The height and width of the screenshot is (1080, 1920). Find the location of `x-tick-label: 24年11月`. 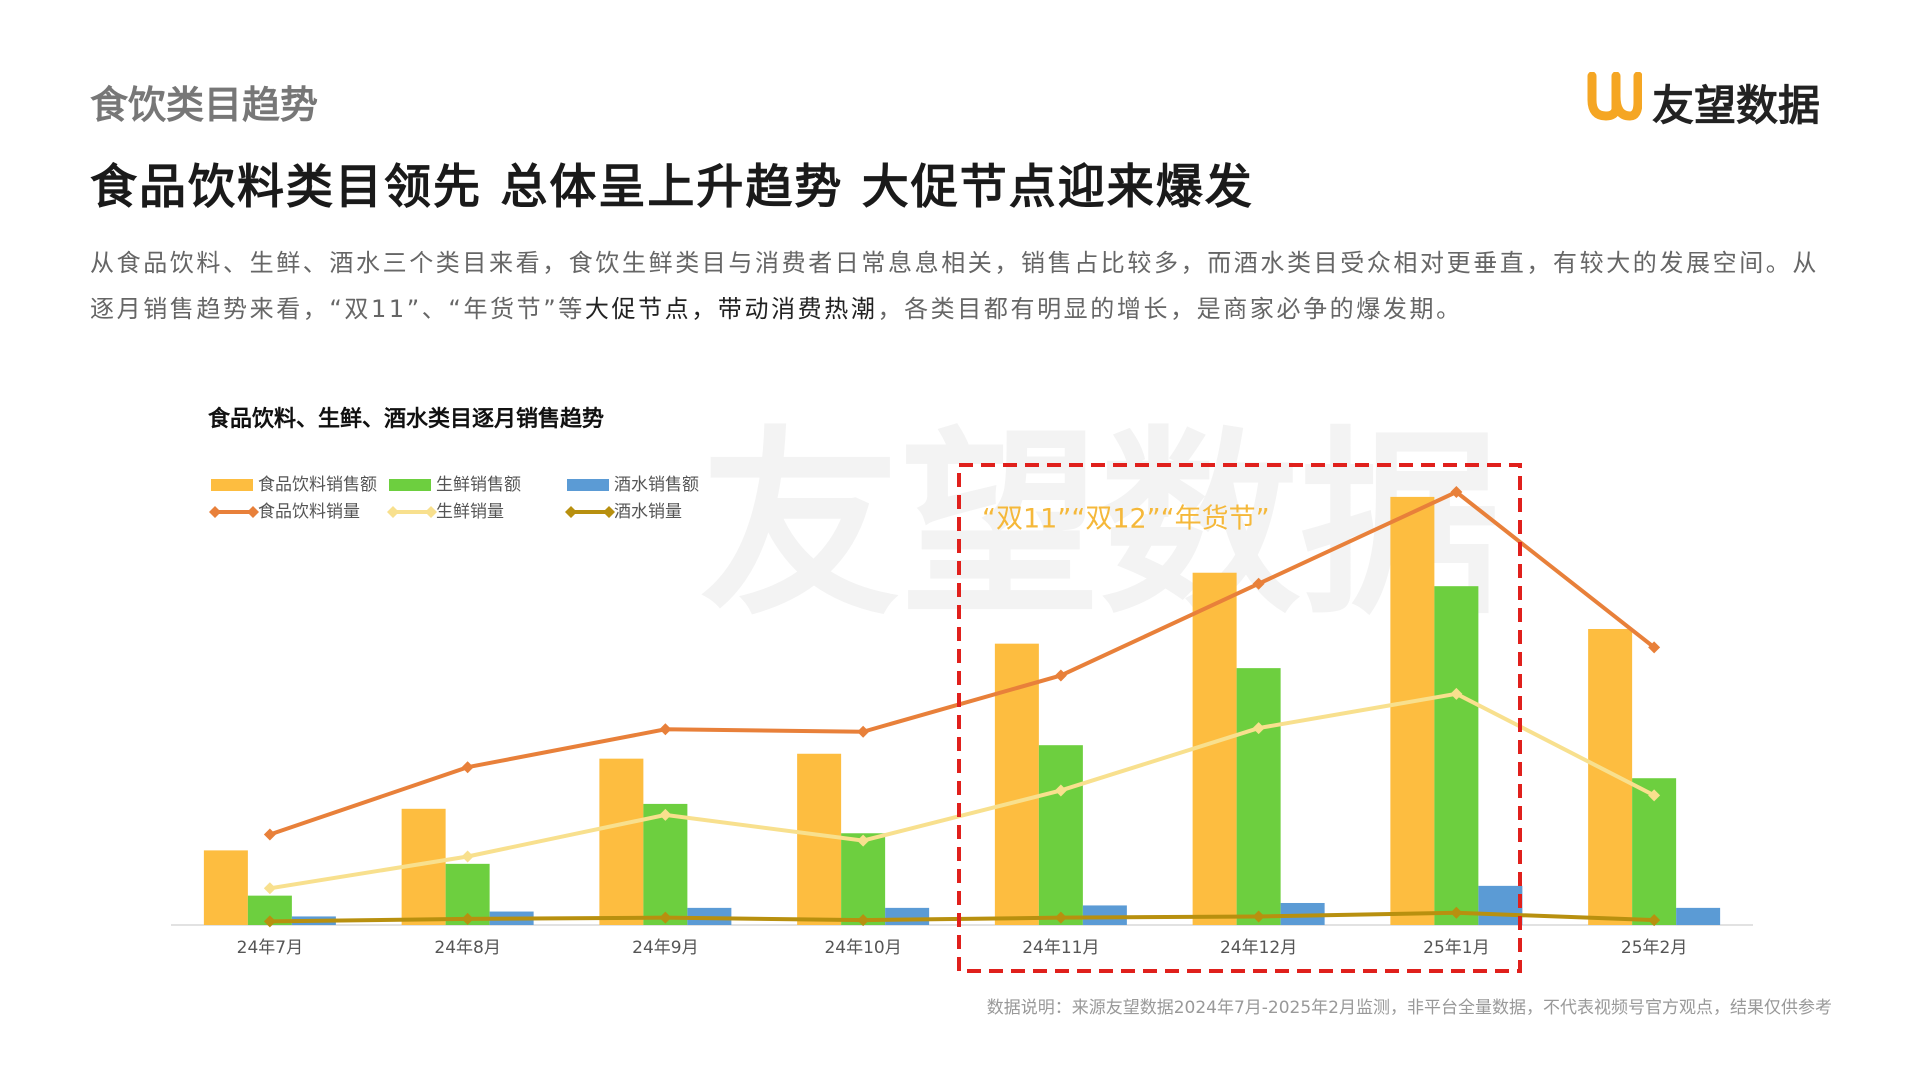

x-tick-label: 24年11月 is located at coordinates (1060, 948).